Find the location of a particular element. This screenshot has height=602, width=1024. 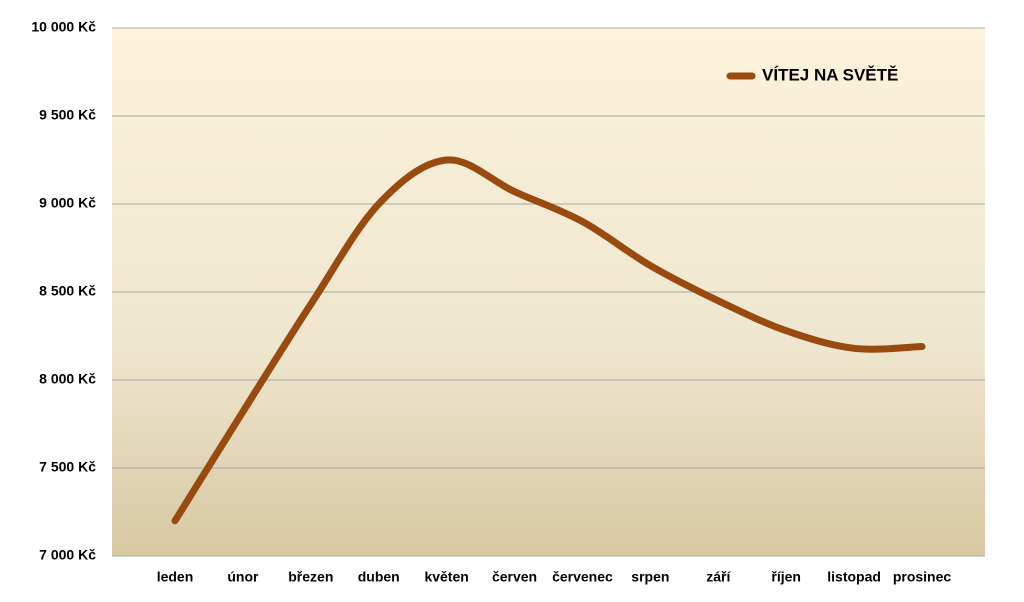

x-tick-label: červenec is located at coordinates (582, 577).